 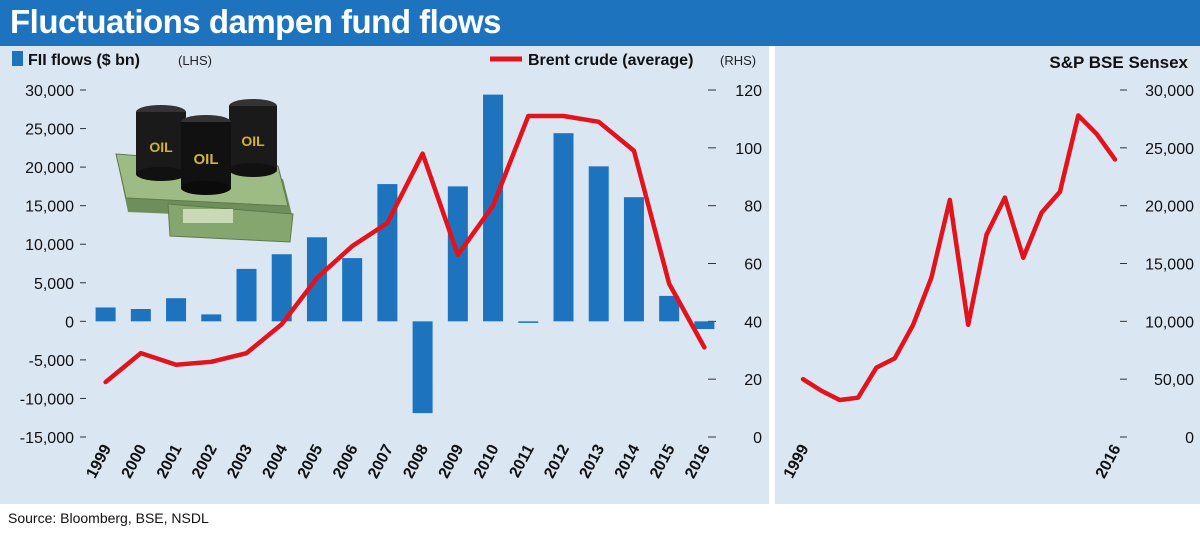 What do you see at coordinates (633, 259) in the screenshot?
I see `fii-bar-2014` at bounding box center [633, 259].